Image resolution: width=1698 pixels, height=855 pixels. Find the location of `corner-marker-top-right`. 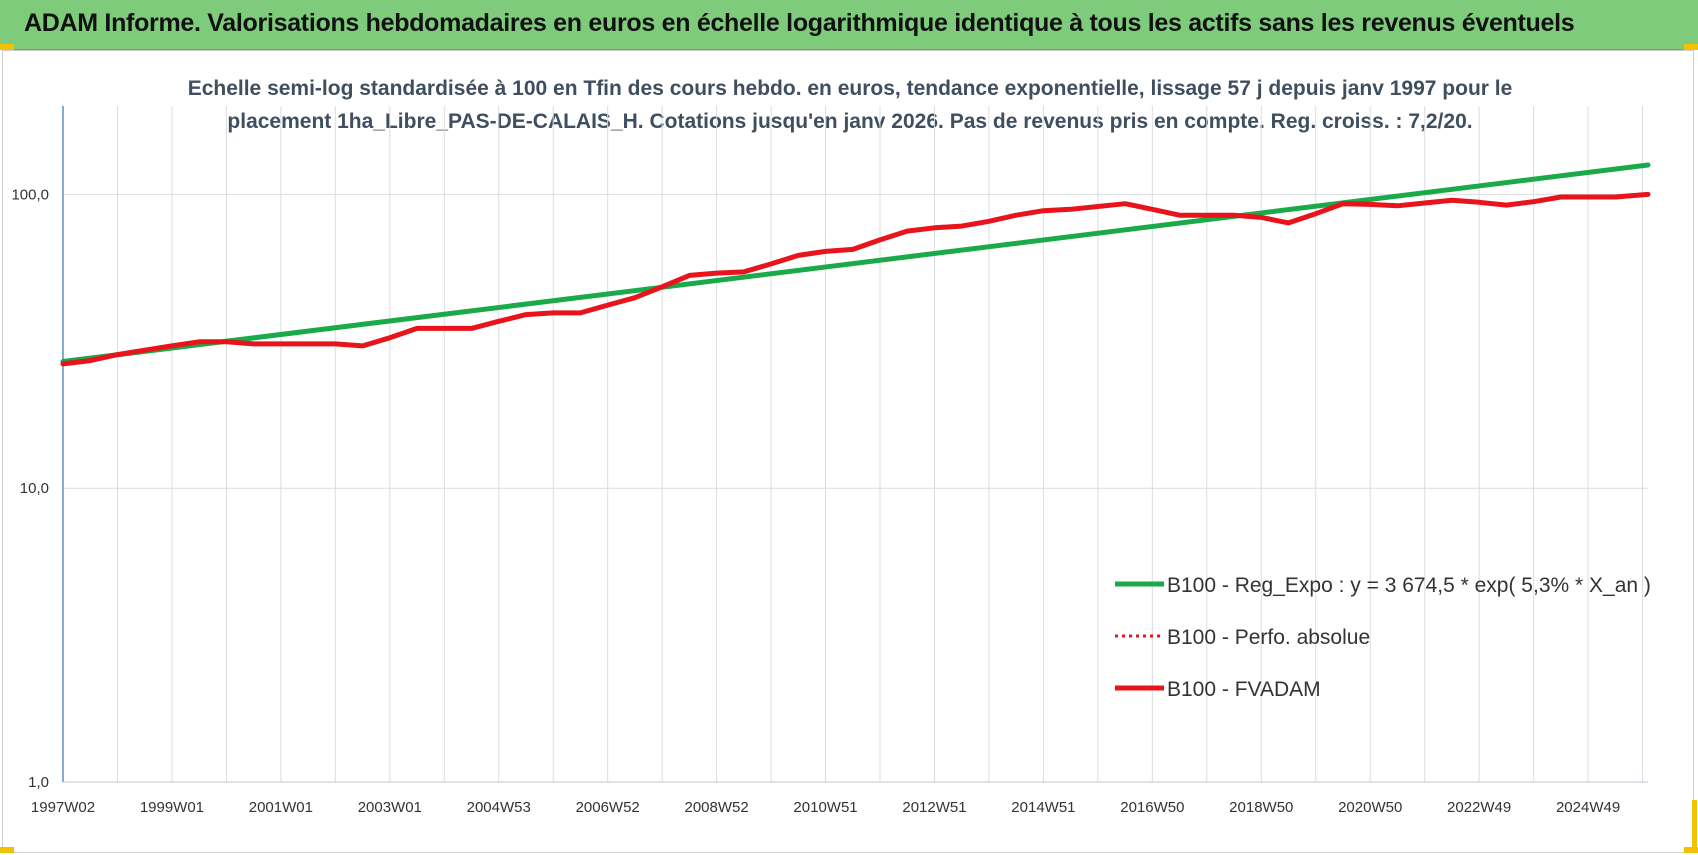

corner-marker-top-right is located at coordinates (1691, 47).